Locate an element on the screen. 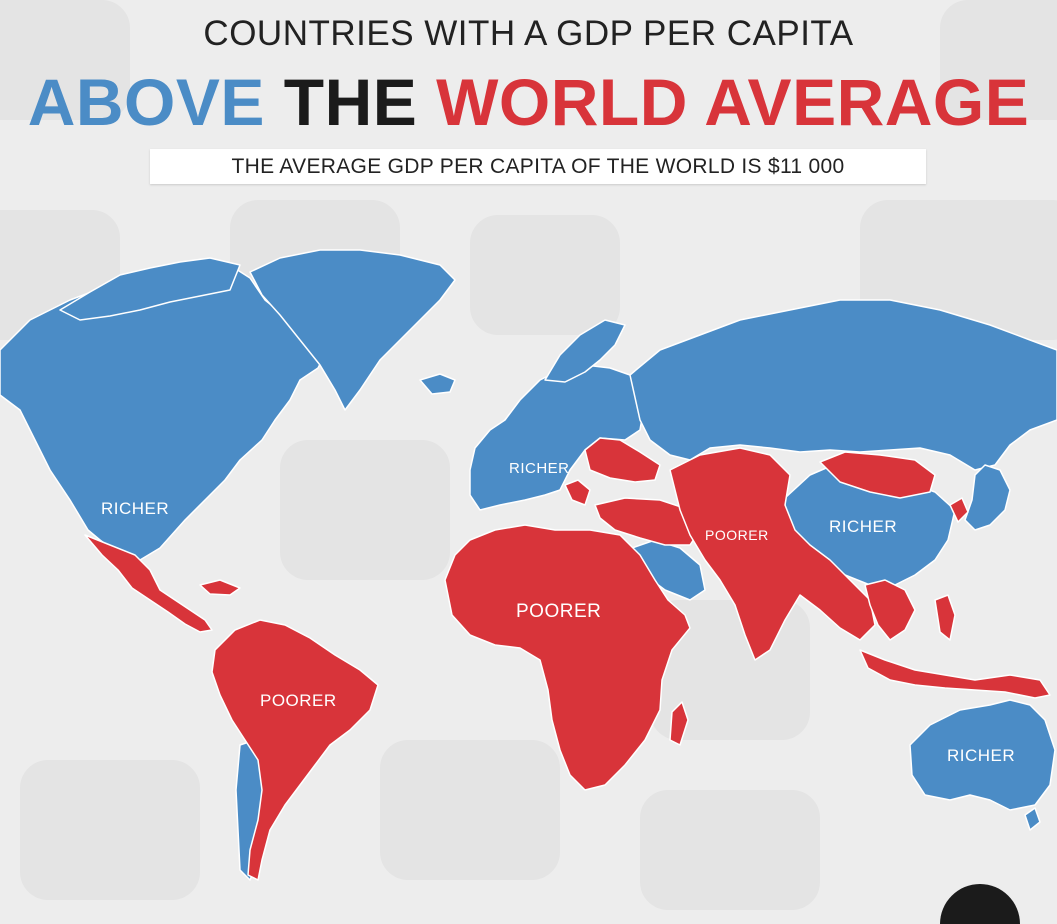 This screenshot has width=1057, height=924. region-indonesia is located at coordinates (955, 674).